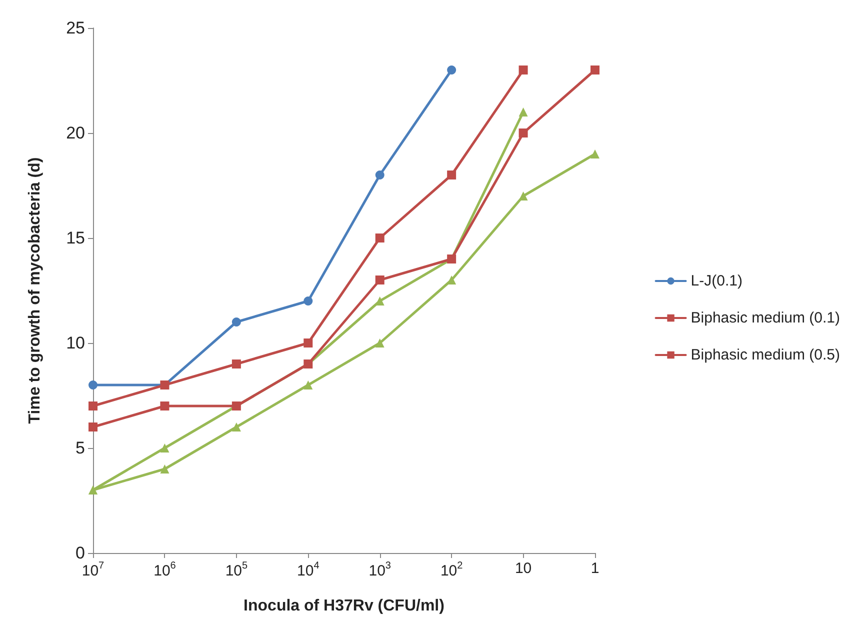 The width and height of the screenshot is (863, 636). What do you see at coordinates (595, 568) in the screenshot?
I see `x-tick-label: 1` at bounding box center [595, 568].